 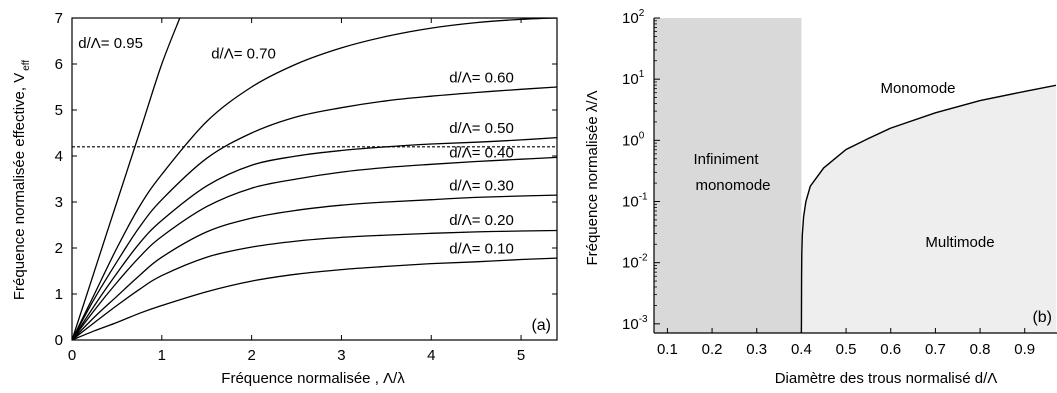 I want to click on panel-a-xlabel: Fréquence normalisée , Λ/λ, so click(x=313, y=378).